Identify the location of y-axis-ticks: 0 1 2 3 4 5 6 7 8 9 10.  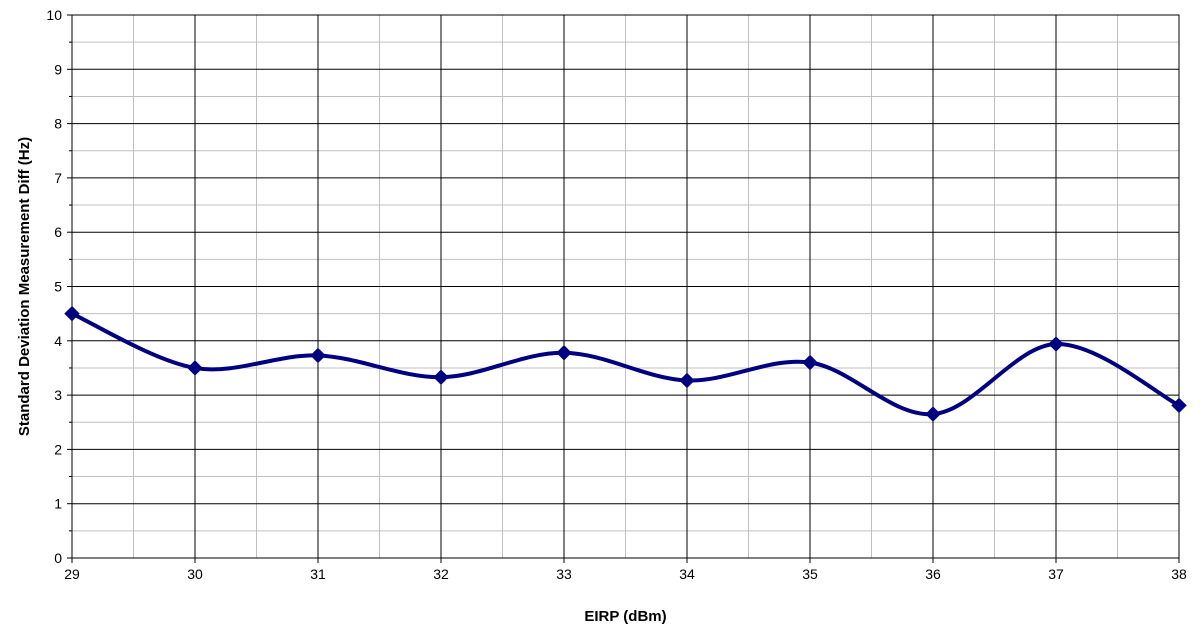
(59, 286).